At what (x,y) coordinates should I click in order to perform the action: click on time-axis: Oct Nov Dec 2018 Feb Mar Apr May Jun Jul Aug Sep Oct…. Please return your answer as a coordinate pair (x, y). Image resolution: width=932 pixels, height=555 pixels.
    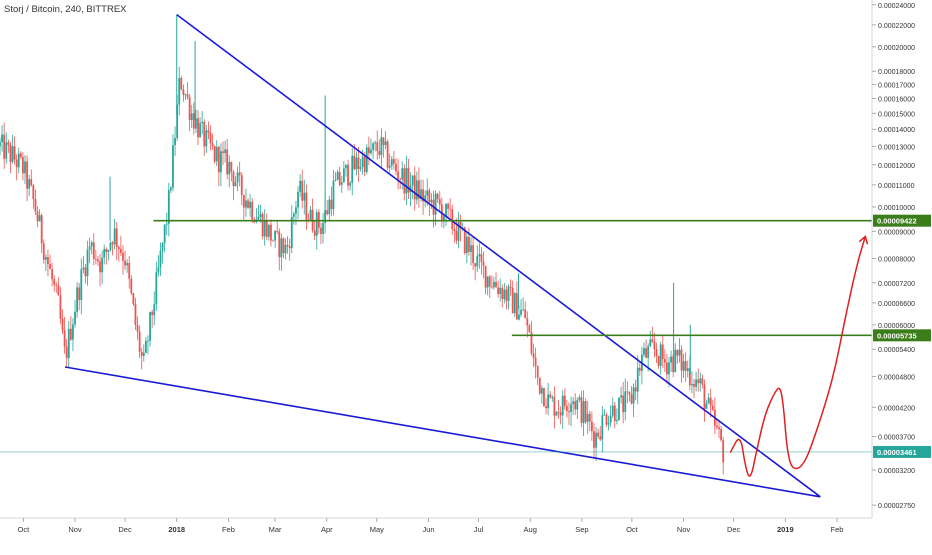
    Looking at the image, I should click on (431, 526).